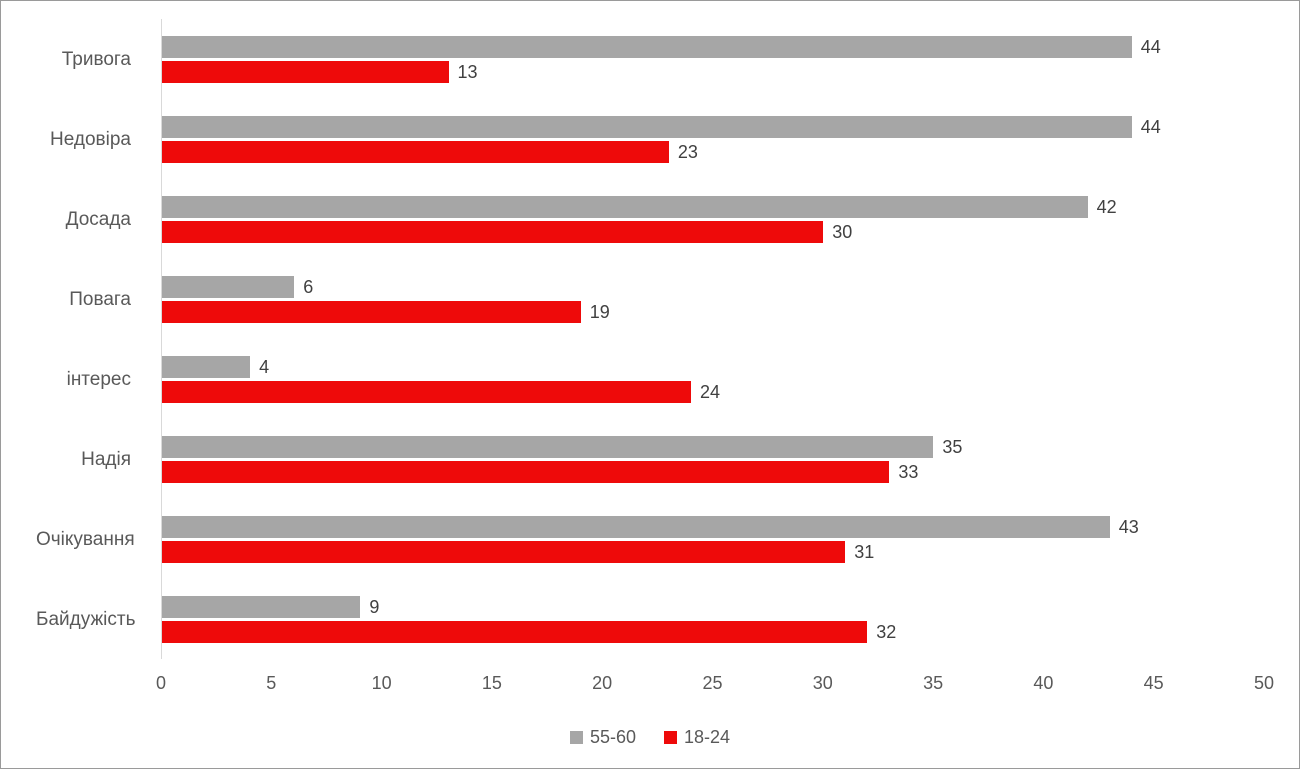 This screenshot has width=1300, height=769. I want to click on bar-group: 44 13, so click(713, 59).